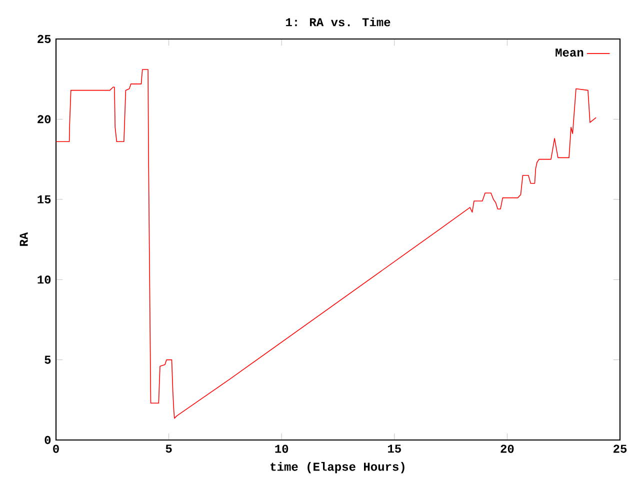  I want to click on x-tick-label: 10, so click(281, 448).